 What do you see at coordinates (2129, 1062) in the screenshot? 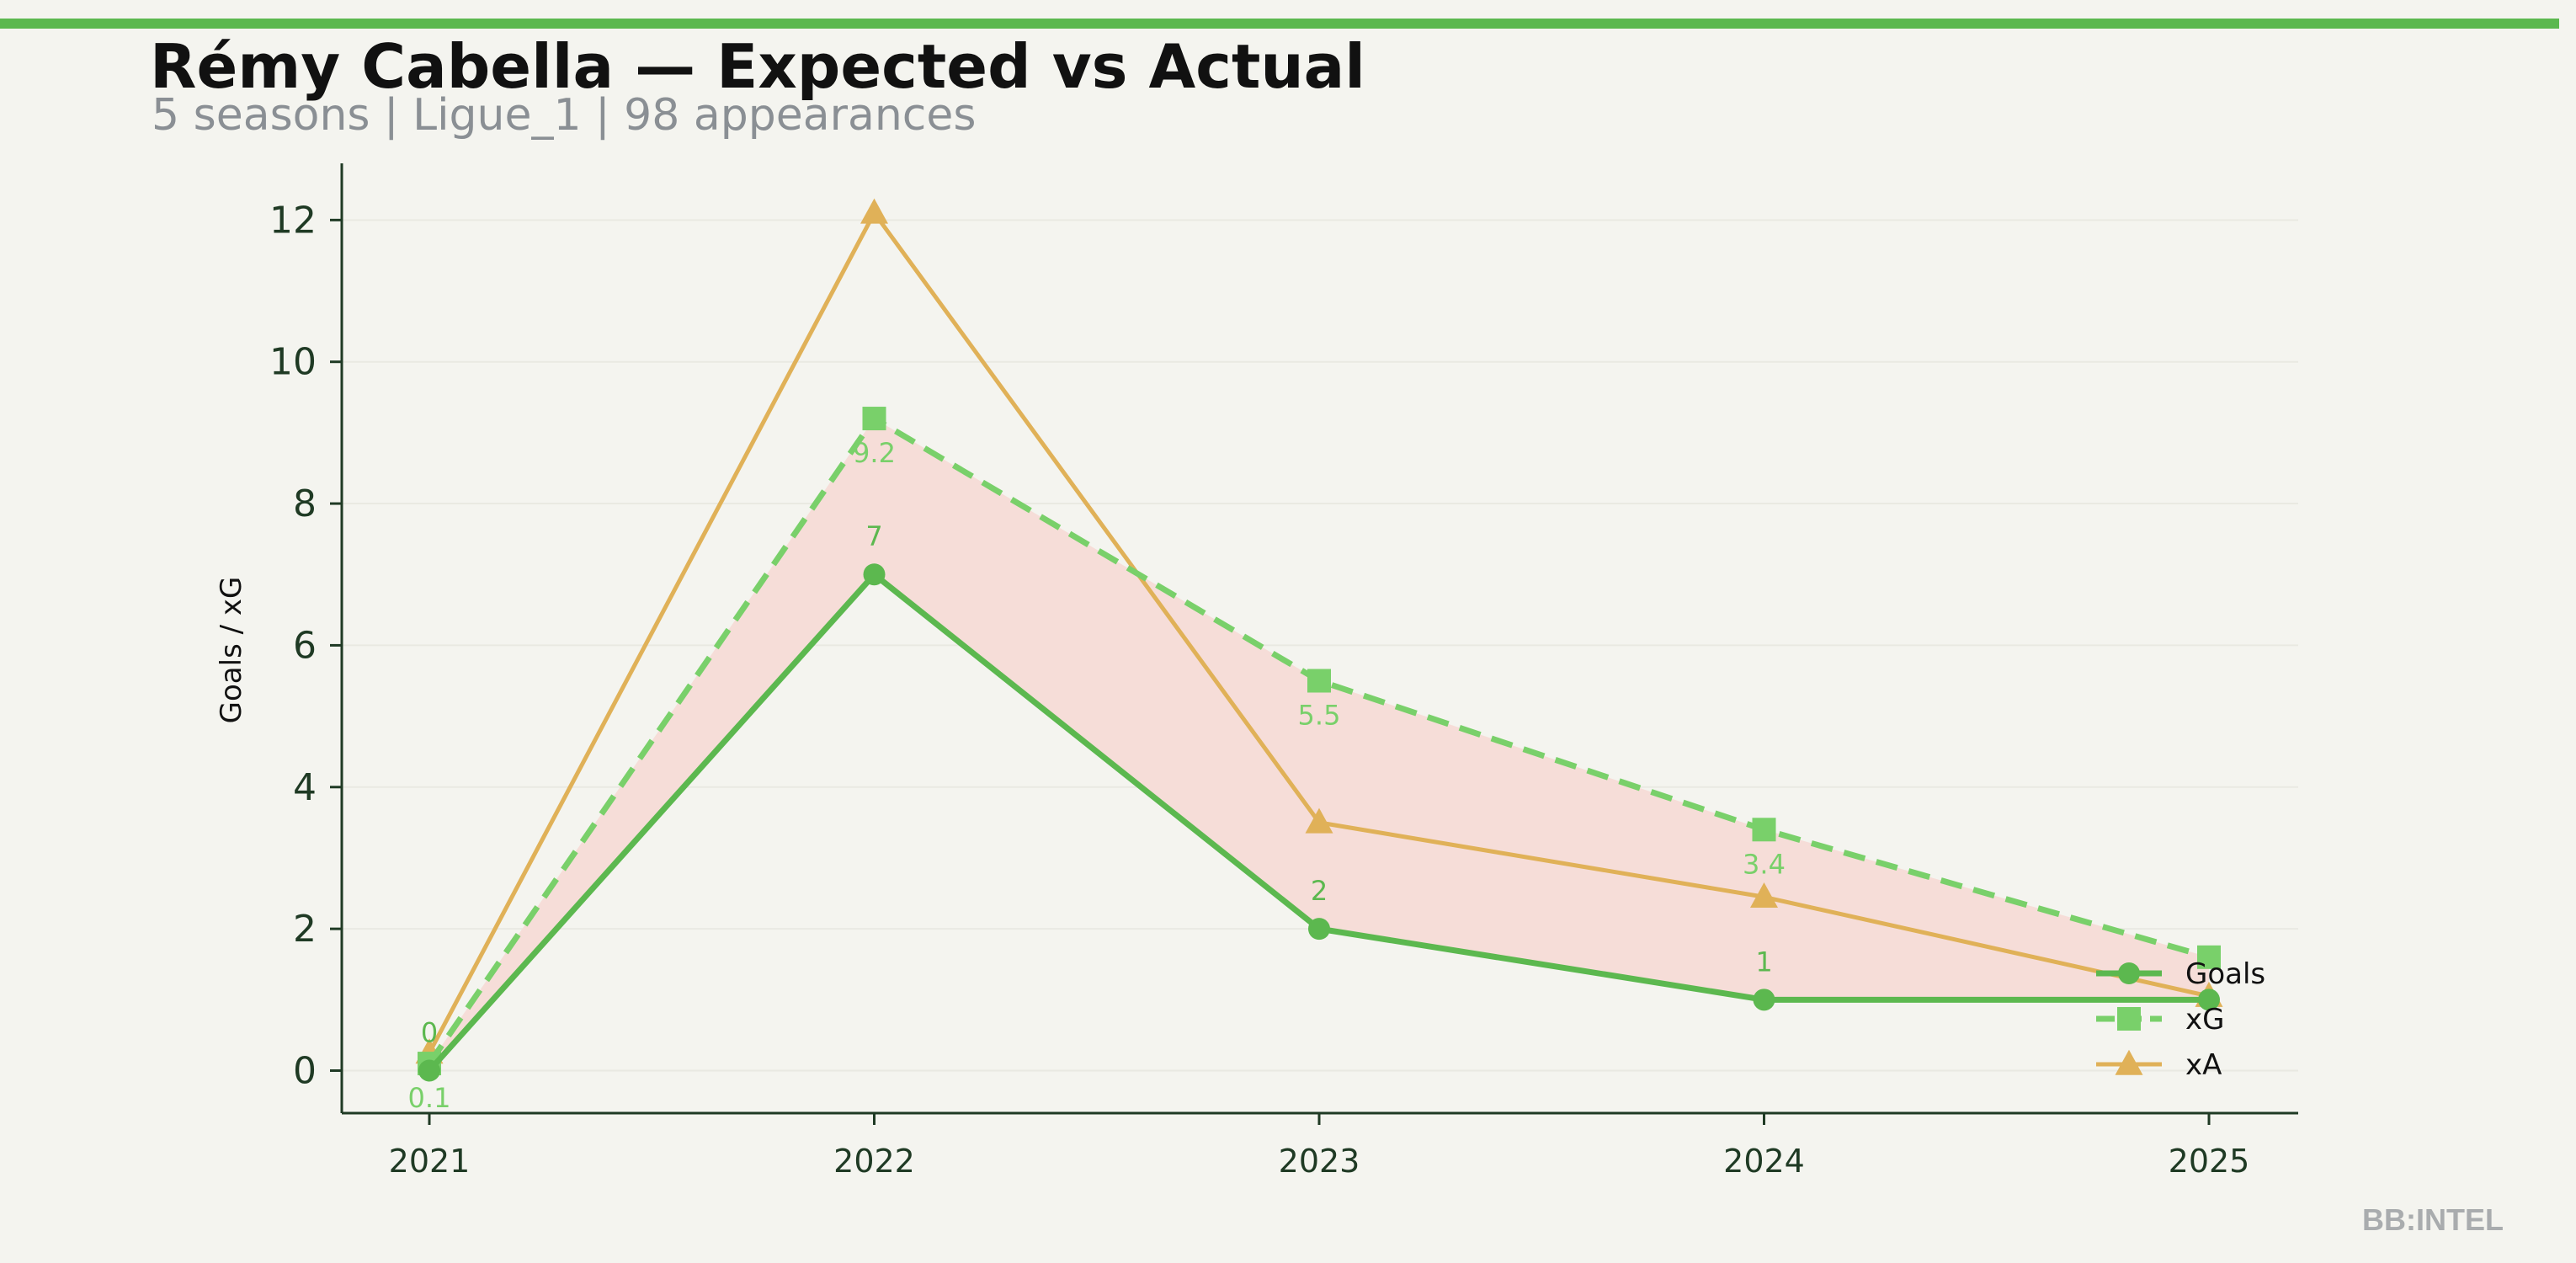
I see `legend-marker-xa` at bounding box center [2129, 1062].